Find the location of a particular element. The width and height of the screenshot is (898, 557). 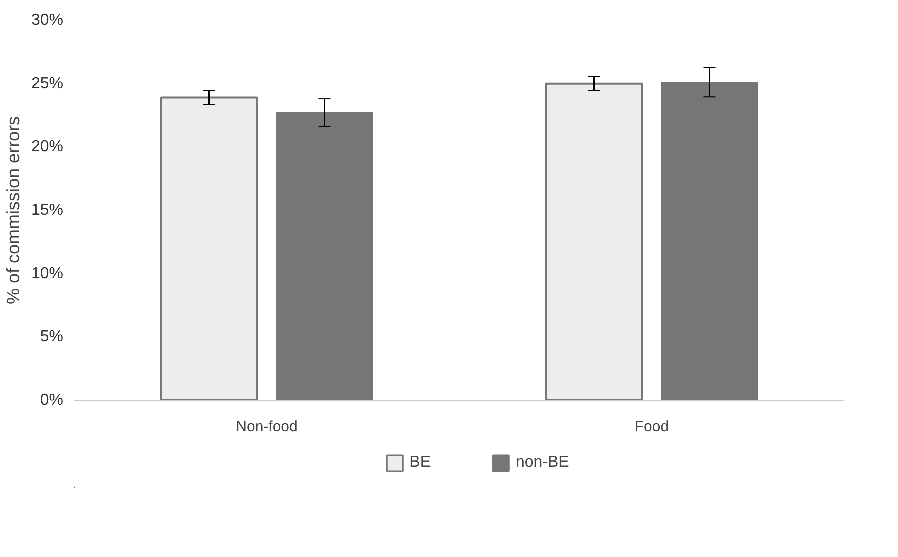

y-tick-label: 5% is located at coordinates (52, 337).